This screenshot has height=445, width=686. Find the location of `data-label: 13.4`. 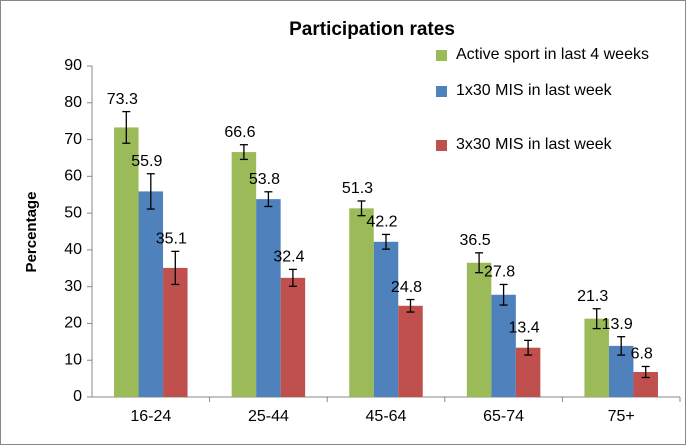

data-label: 13.4 is located at coordinates (524, 328).